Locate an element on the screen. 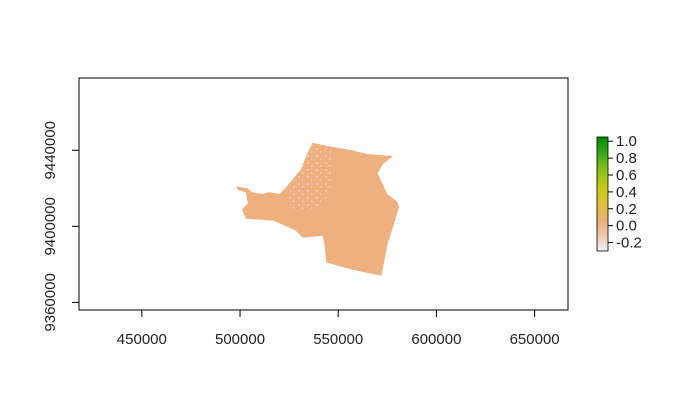 This screenshot has width=680, height=414. raster-region is located at coordinates (318, 209).